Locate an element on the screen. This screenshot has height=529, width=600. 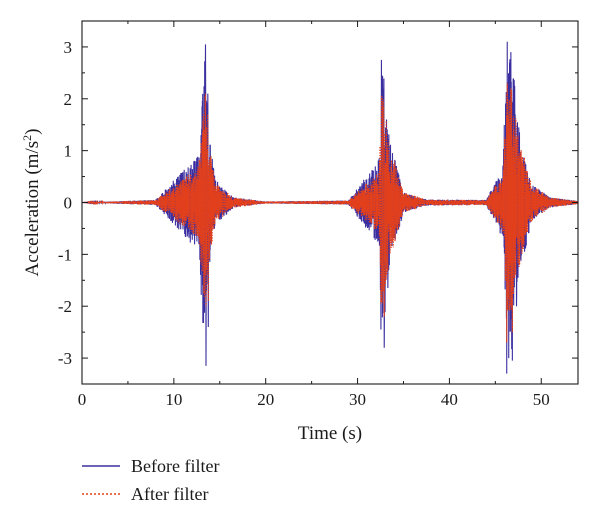
x-tick-label: 50 is located at coordinates (541, 399).